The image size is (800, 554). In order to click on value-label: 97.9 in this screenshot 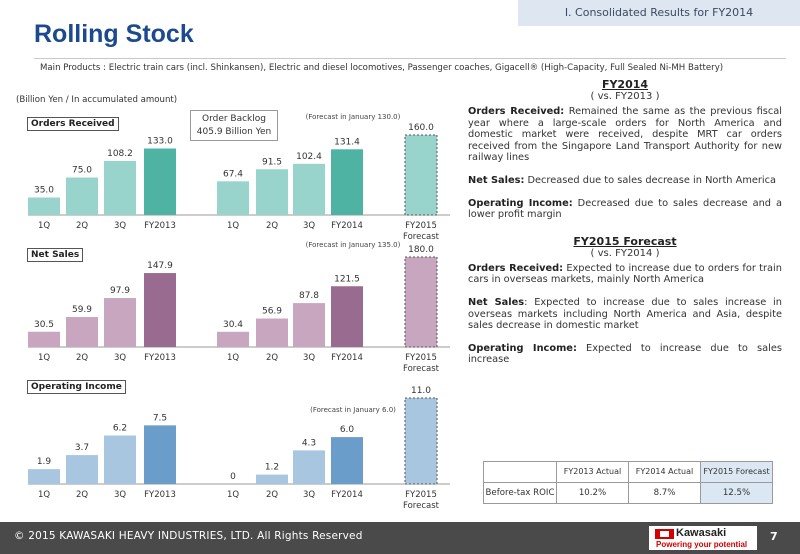, I will do `click(120, 291)`.